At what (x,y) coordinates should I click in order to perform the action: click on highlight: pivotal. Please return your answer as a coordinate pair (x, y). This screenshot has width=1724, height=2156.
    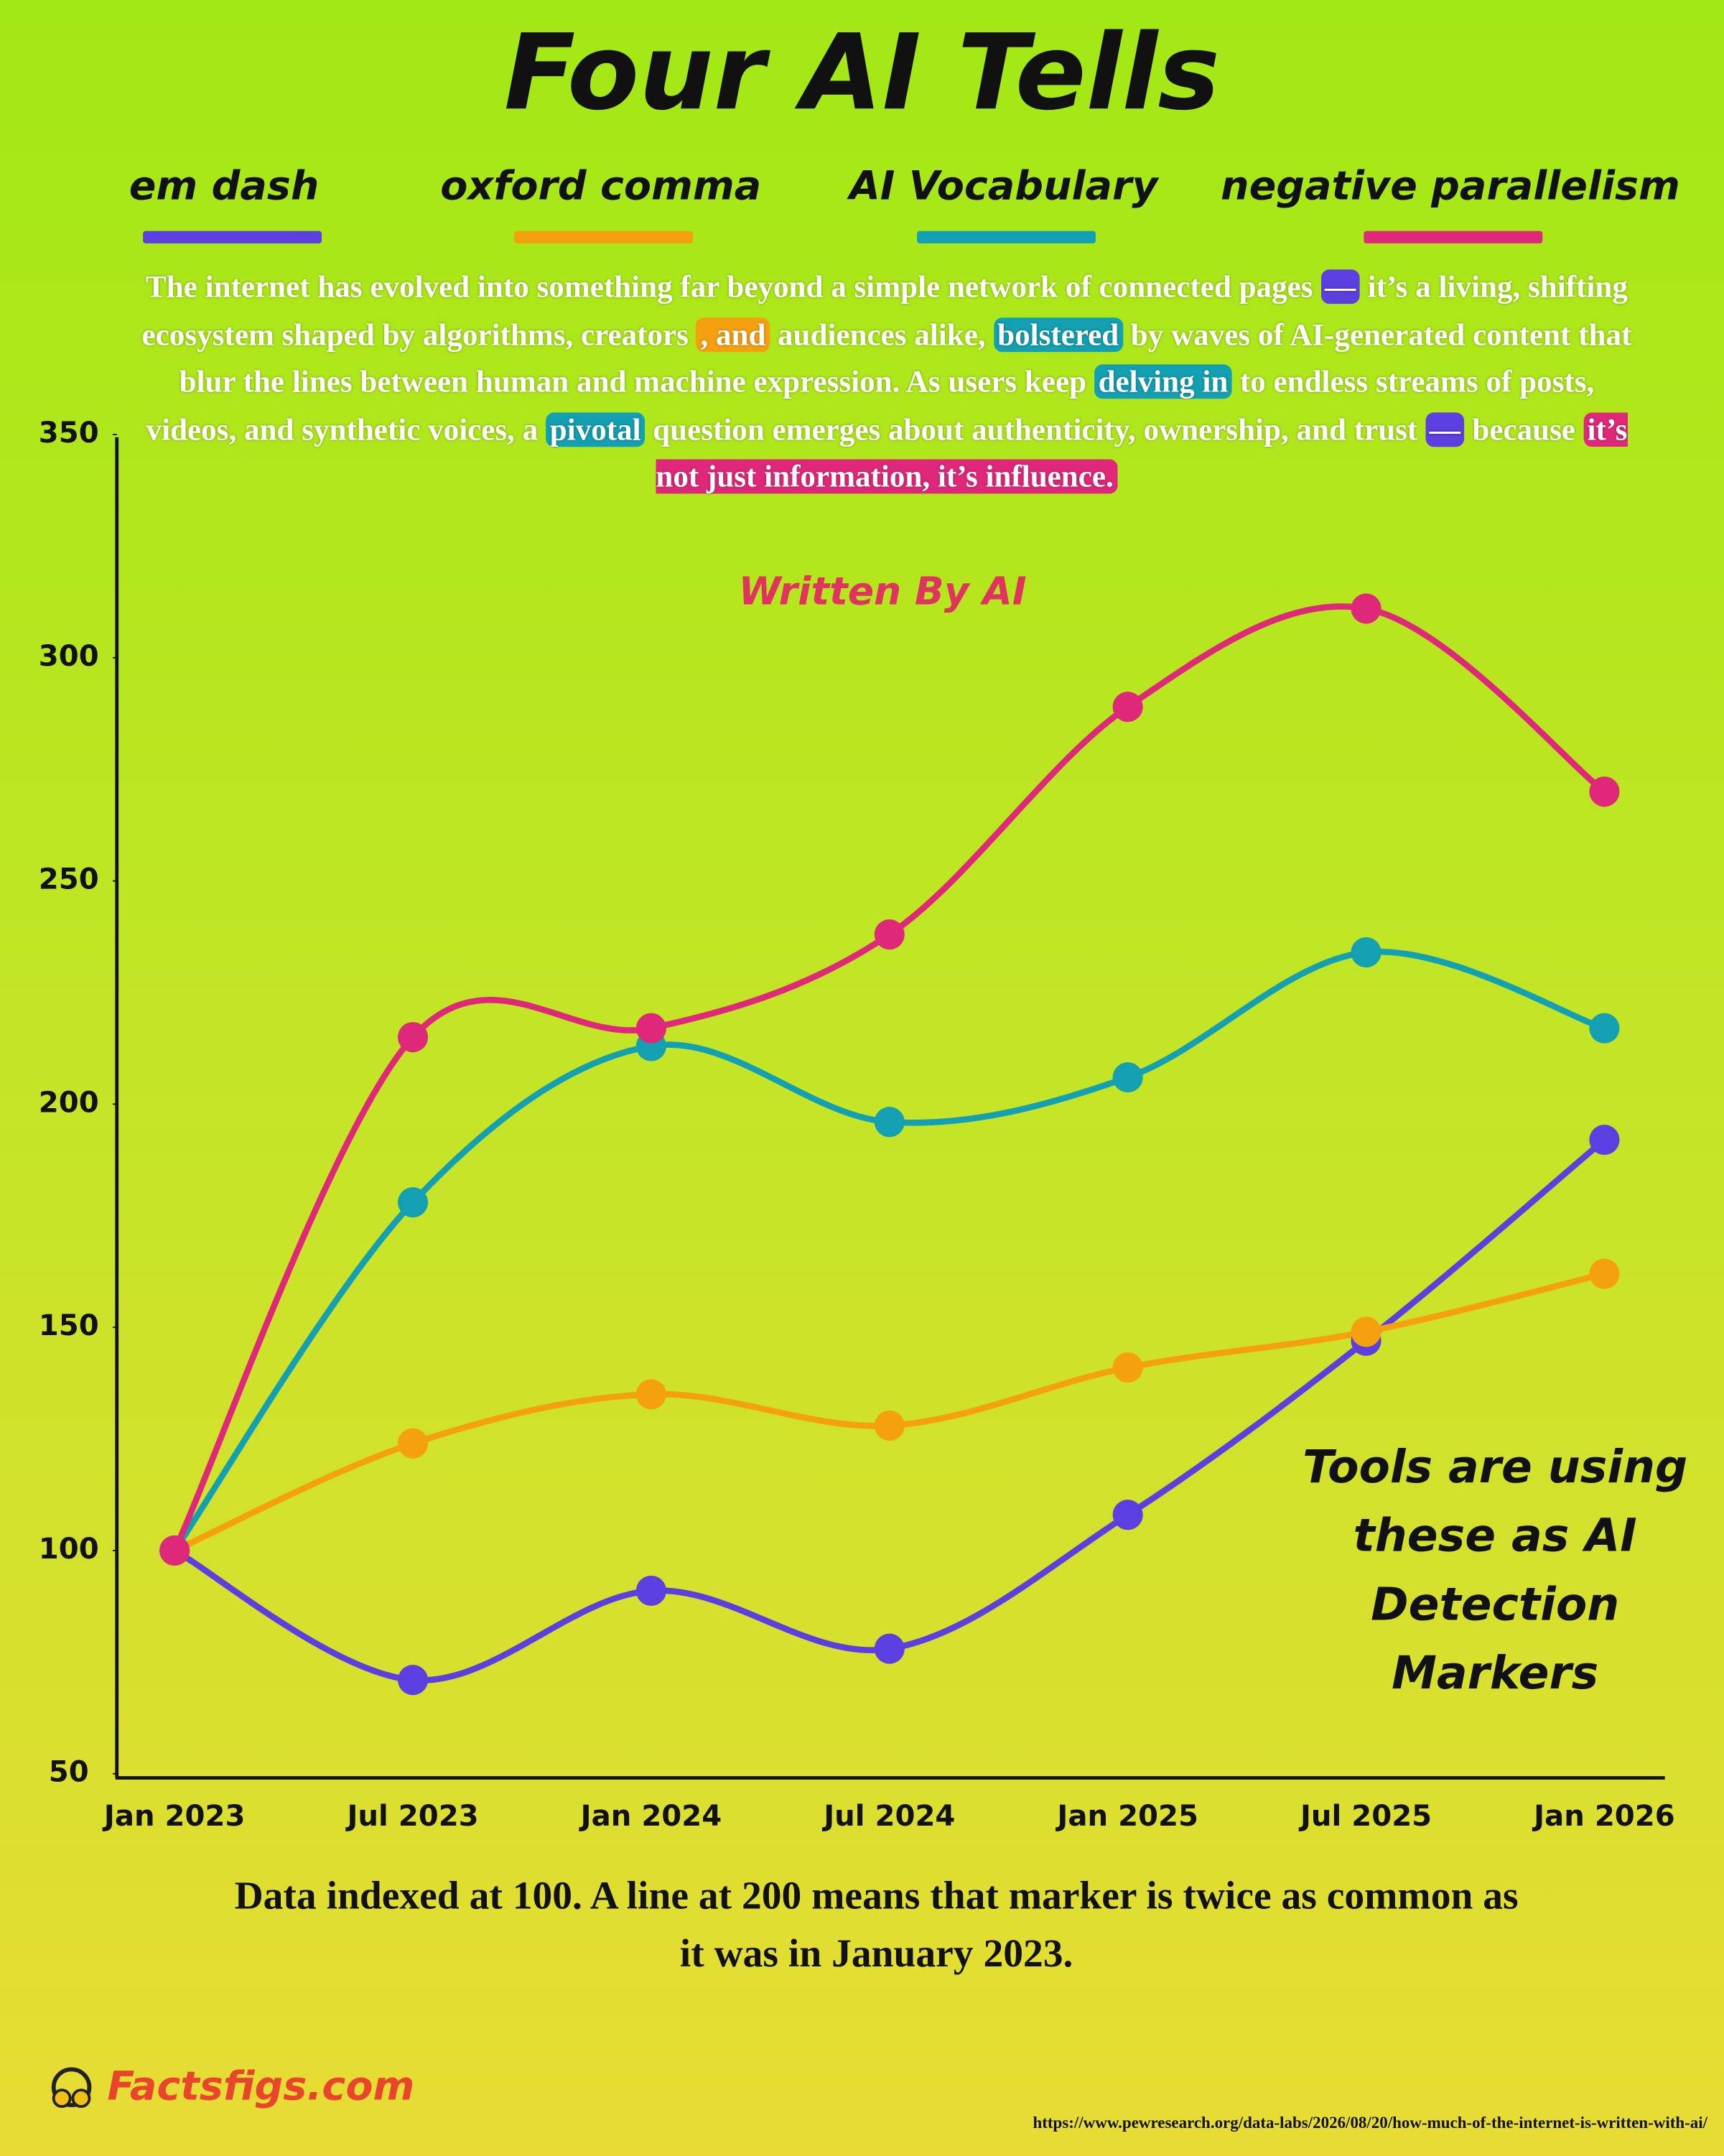
    Looking at the image, I should click on (596, 429).